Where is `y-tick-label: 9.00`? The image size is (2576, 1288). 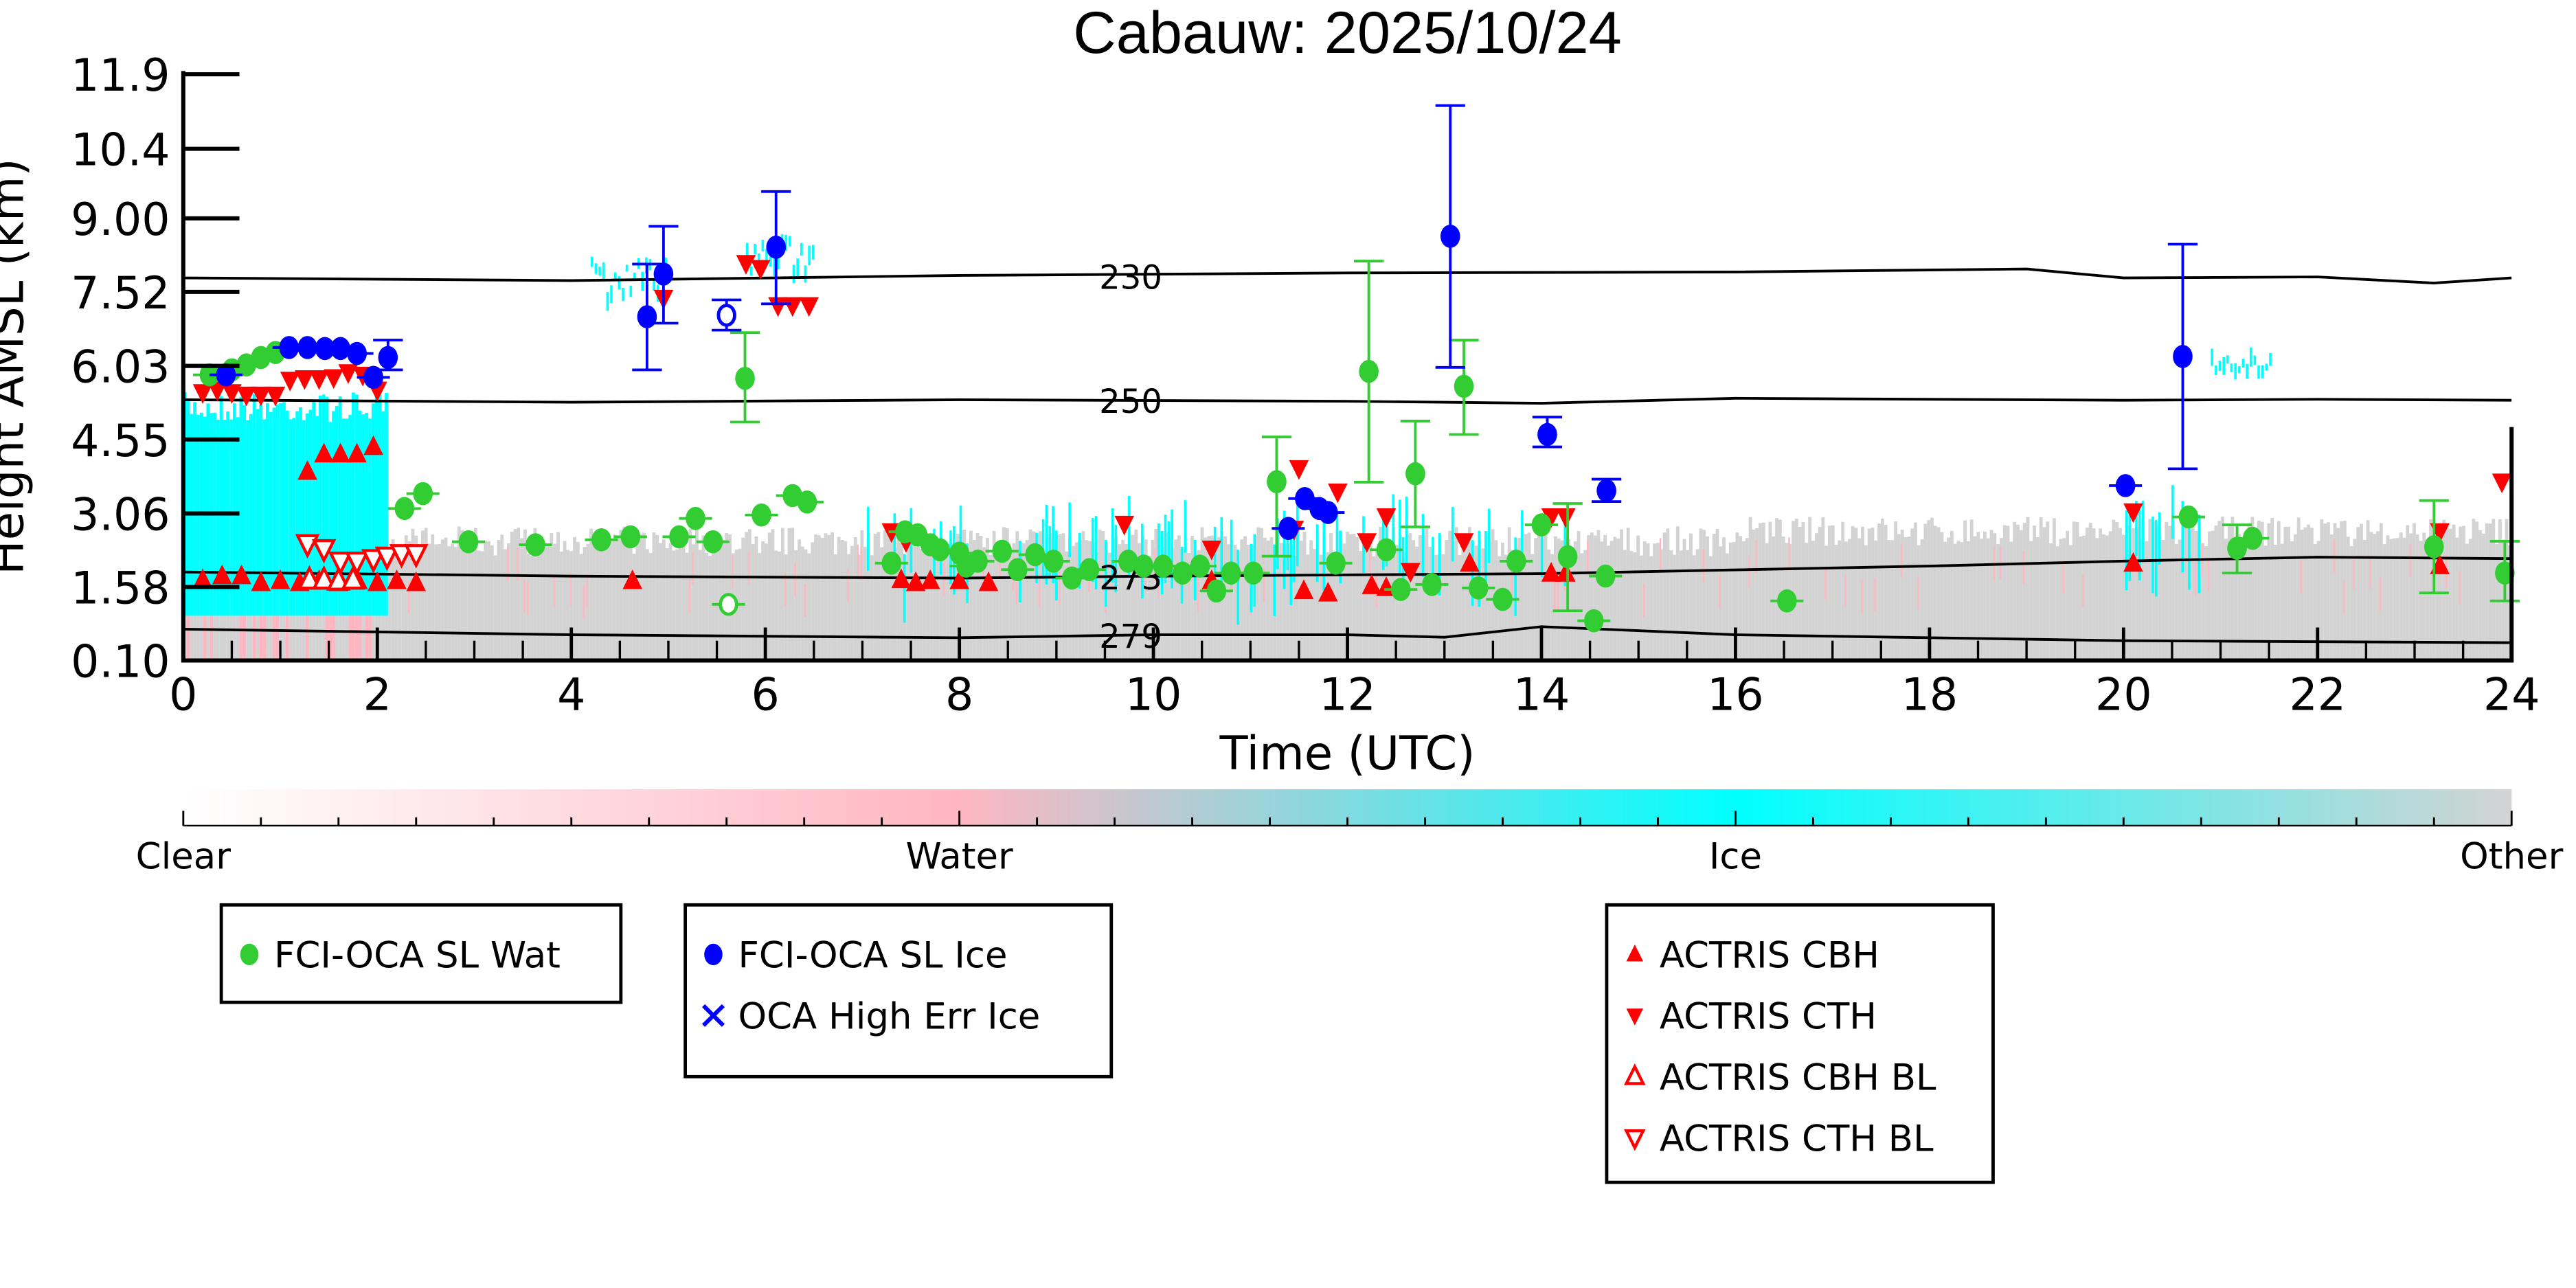
y-tick-label: 9.00 is located at coordinates (120, 220).